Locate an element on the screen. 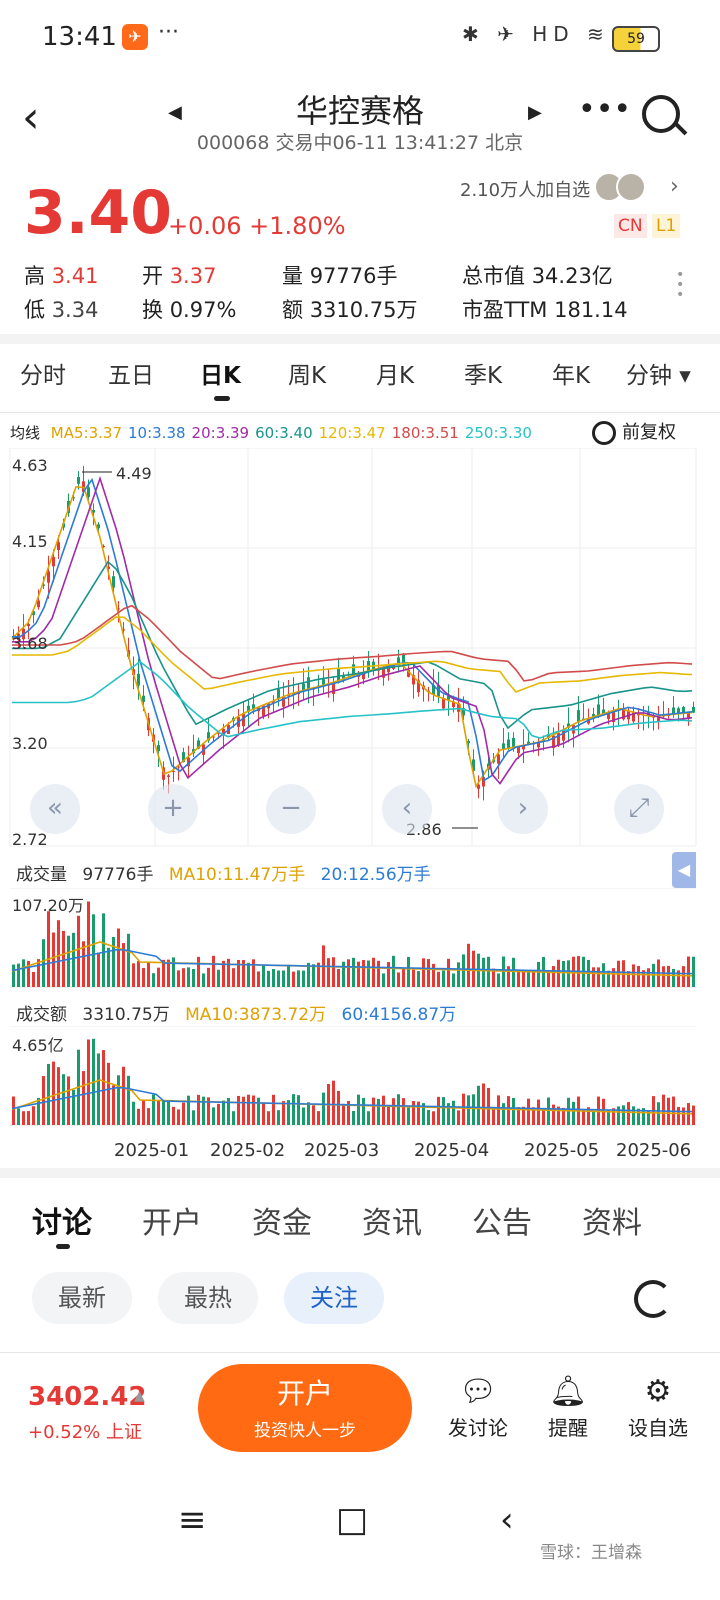 Image resolution: width=720 pixels, height=1600 pixels. tab-weekly-k: 周K is located at coordinates (307, 376).